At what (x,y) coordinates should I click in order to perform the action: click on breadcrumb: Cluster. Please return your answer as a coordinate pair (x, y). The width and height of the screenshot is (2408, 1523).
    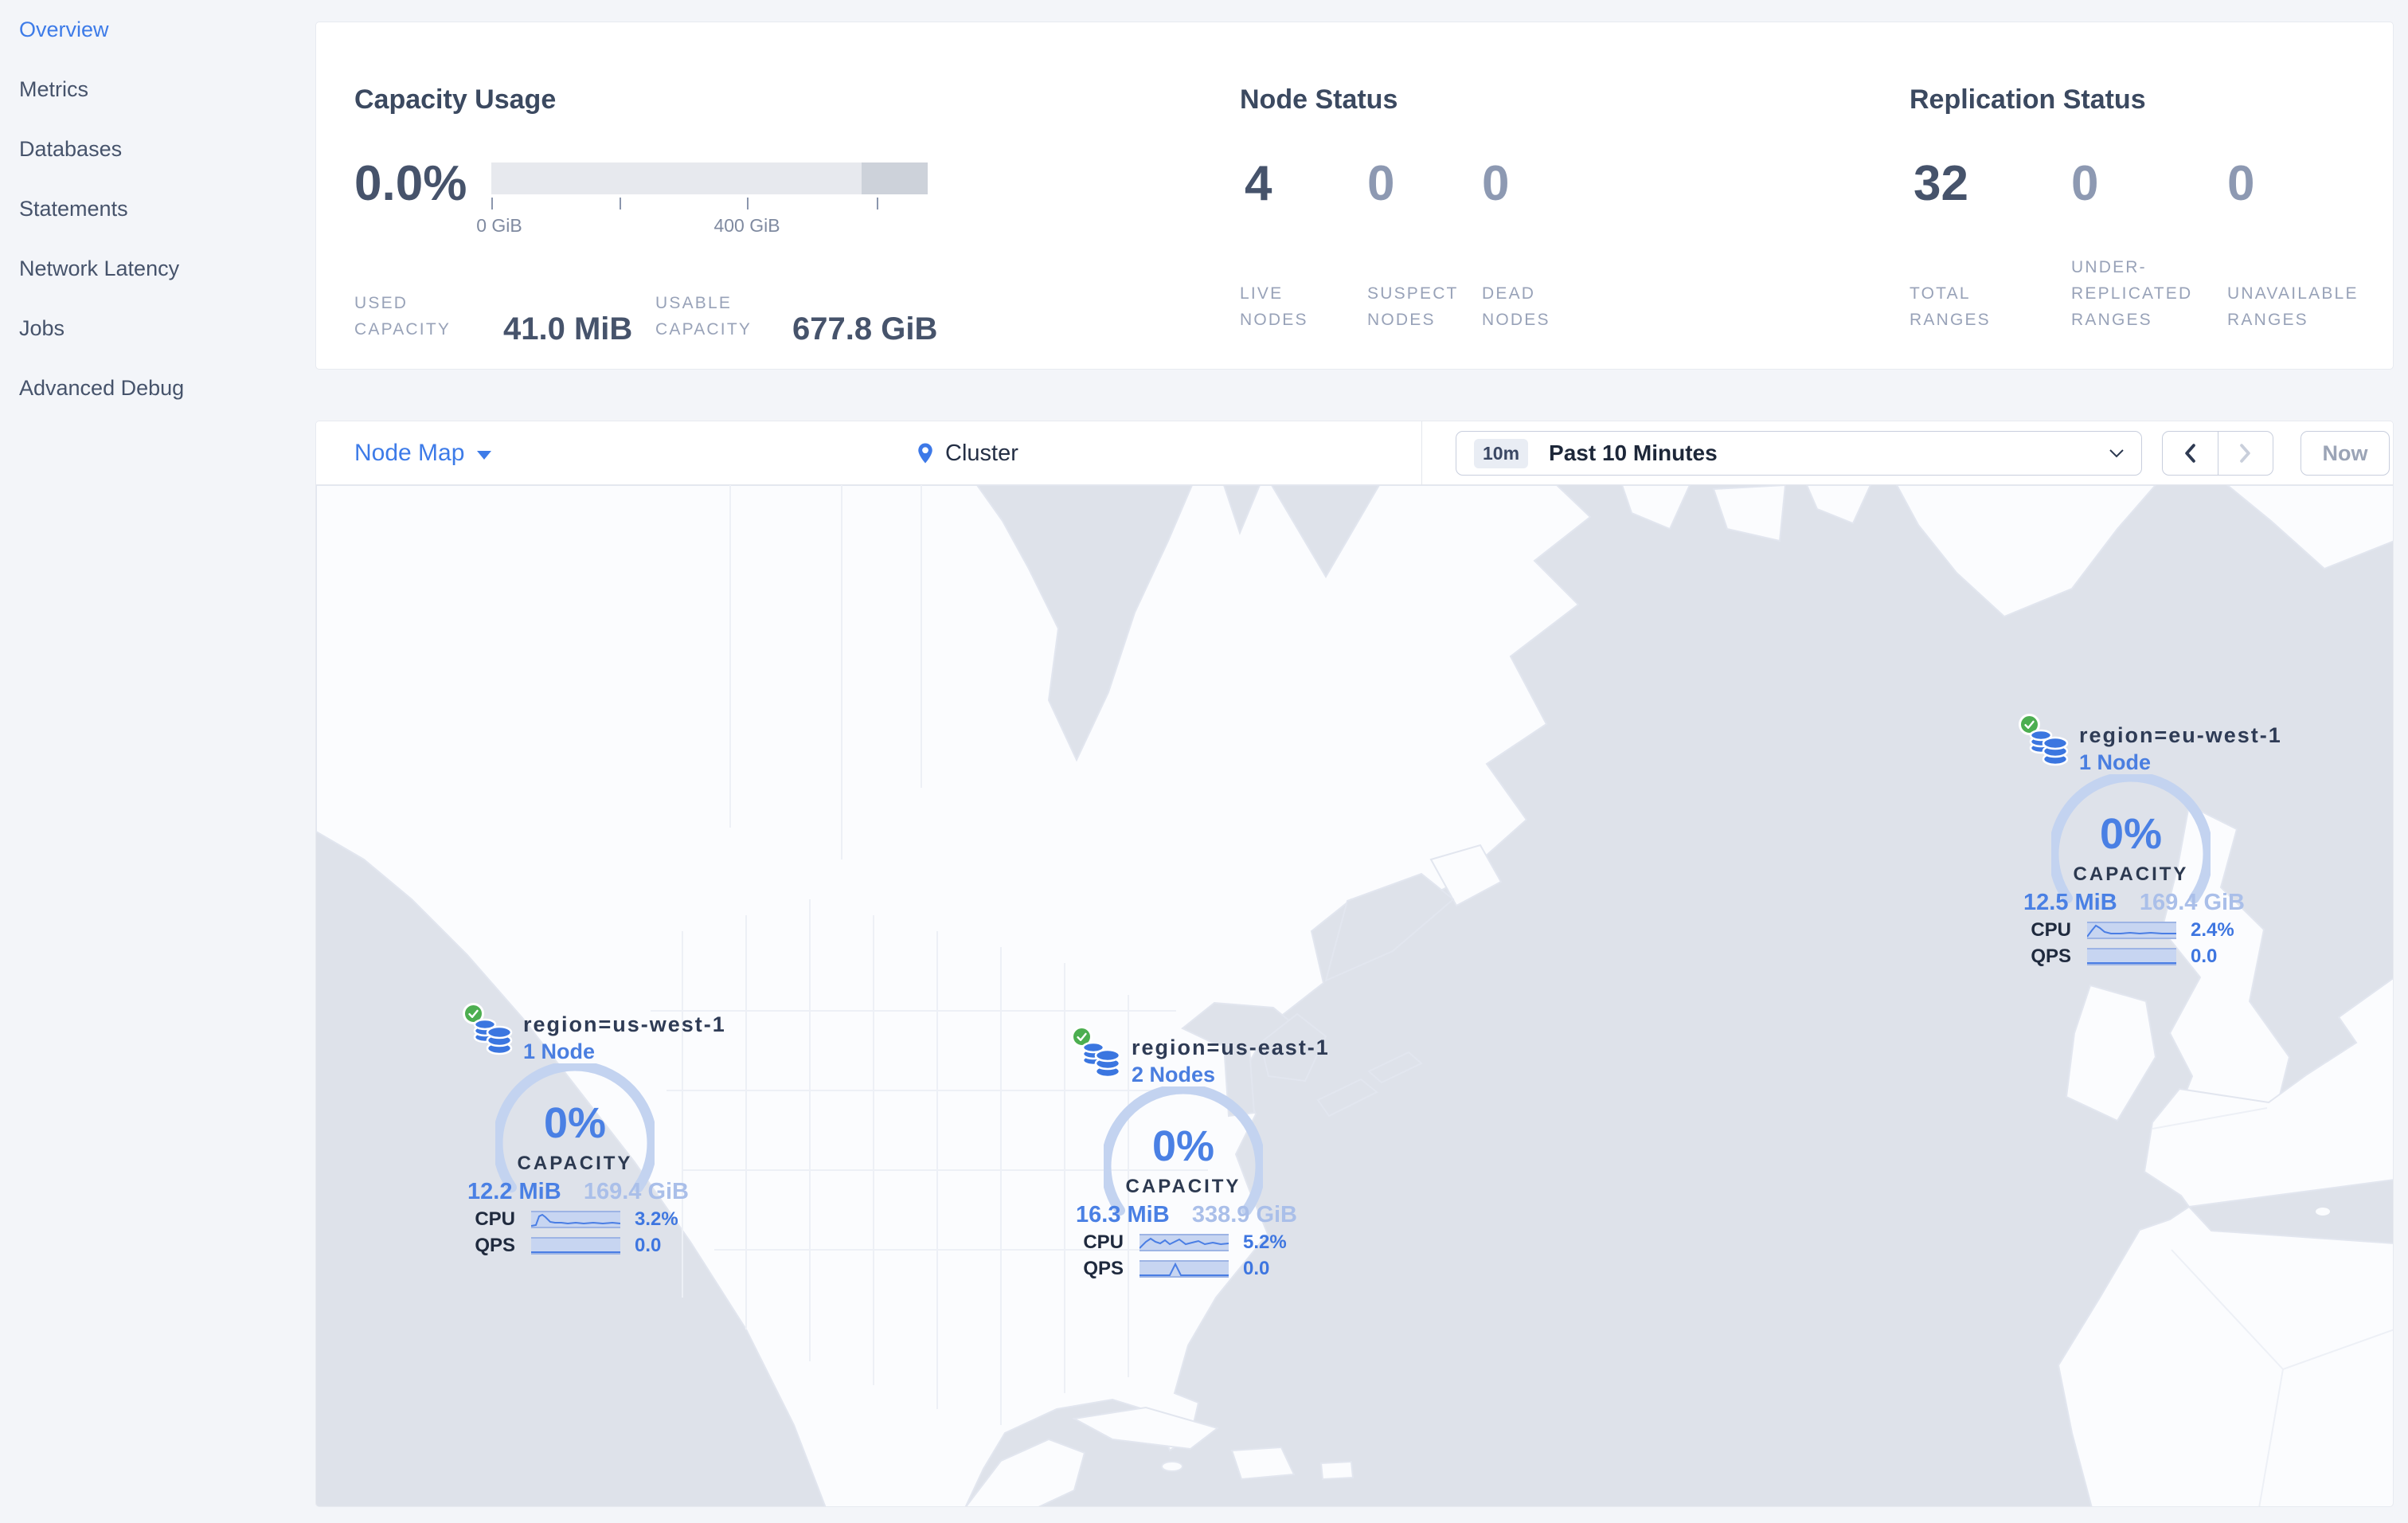
    Looking at the image, I should click on (966, 453).